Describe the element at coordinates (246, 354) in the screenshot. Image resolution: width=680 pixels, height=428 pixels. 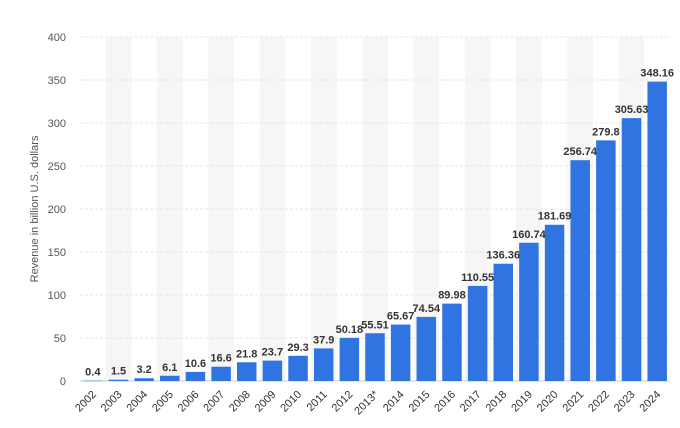
I see `data-label: 21.8` at that location.